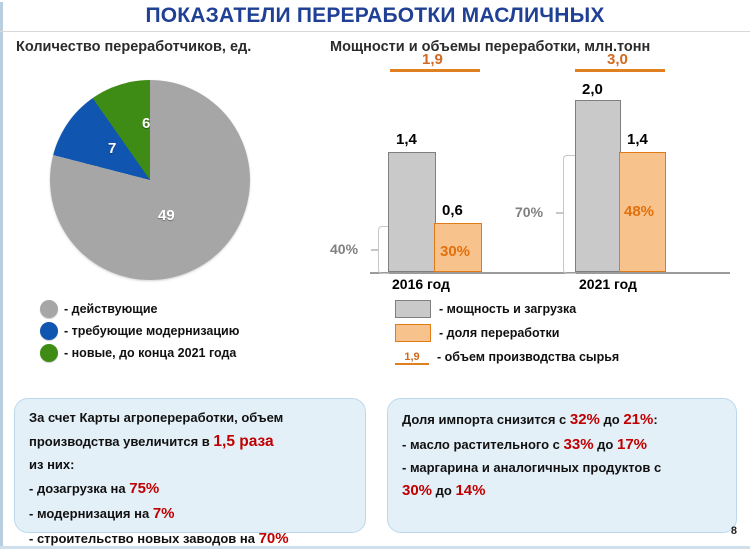 The image size is (750, 549). Describe the element at coordinates (406, 139) in the screenshot. I see `bar-value-capacity-2016: 1,4` at that location.